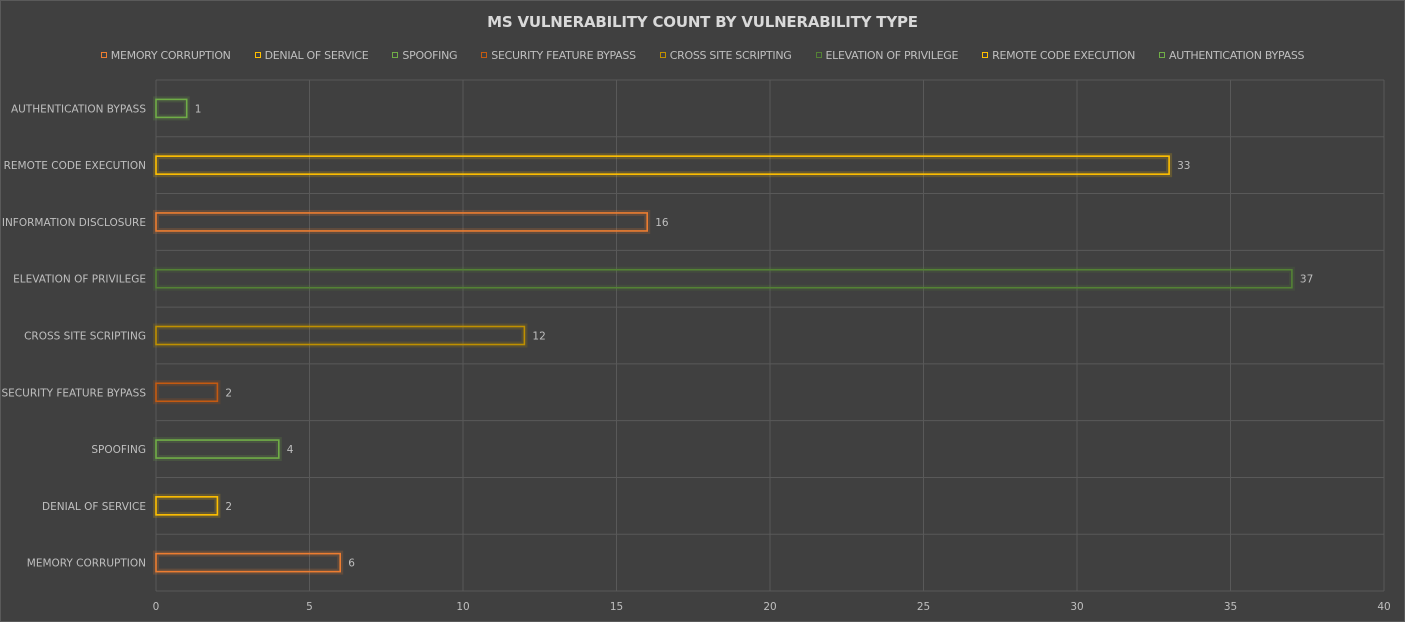 The width and height of the screenshot is (1405, 622). Describe the element at coordinates (730, 55) in the screenshot. I see `legend-label: CROSS SITE SCRIPTING` at that location.